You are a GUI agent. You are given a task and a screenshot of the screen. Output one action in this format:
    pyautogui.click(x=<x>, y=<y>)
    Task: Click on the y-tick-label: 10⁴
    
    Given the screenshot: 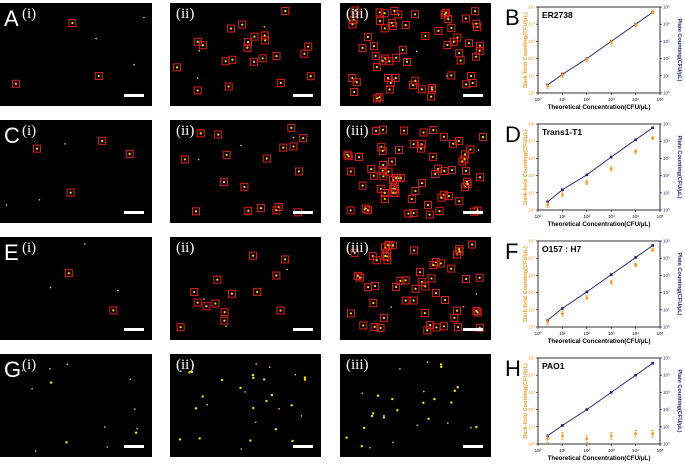 What is the action you would take?
    pyautogui.click(x=531, y=24)
    